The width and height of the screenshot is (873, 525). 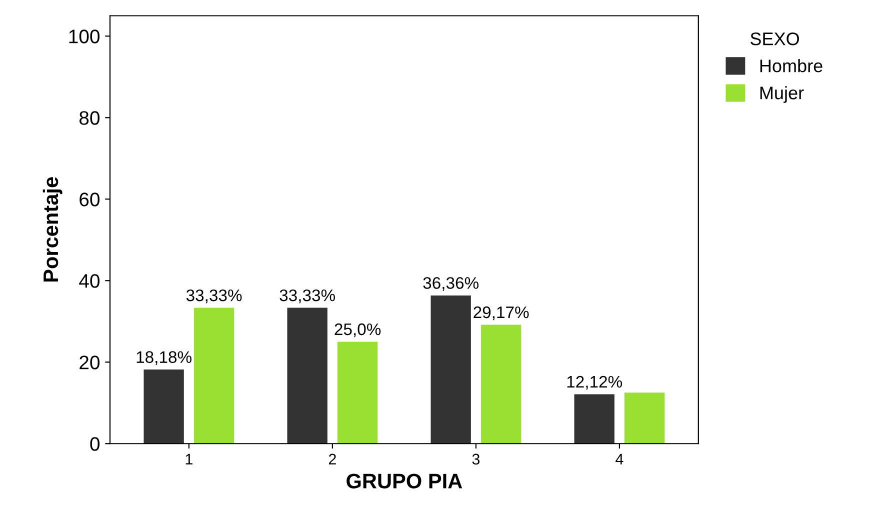 What do you see at coordinates (89, 281) in the screenshot?
I see `y-tick-label: 40` at bounding box center [89, 281].